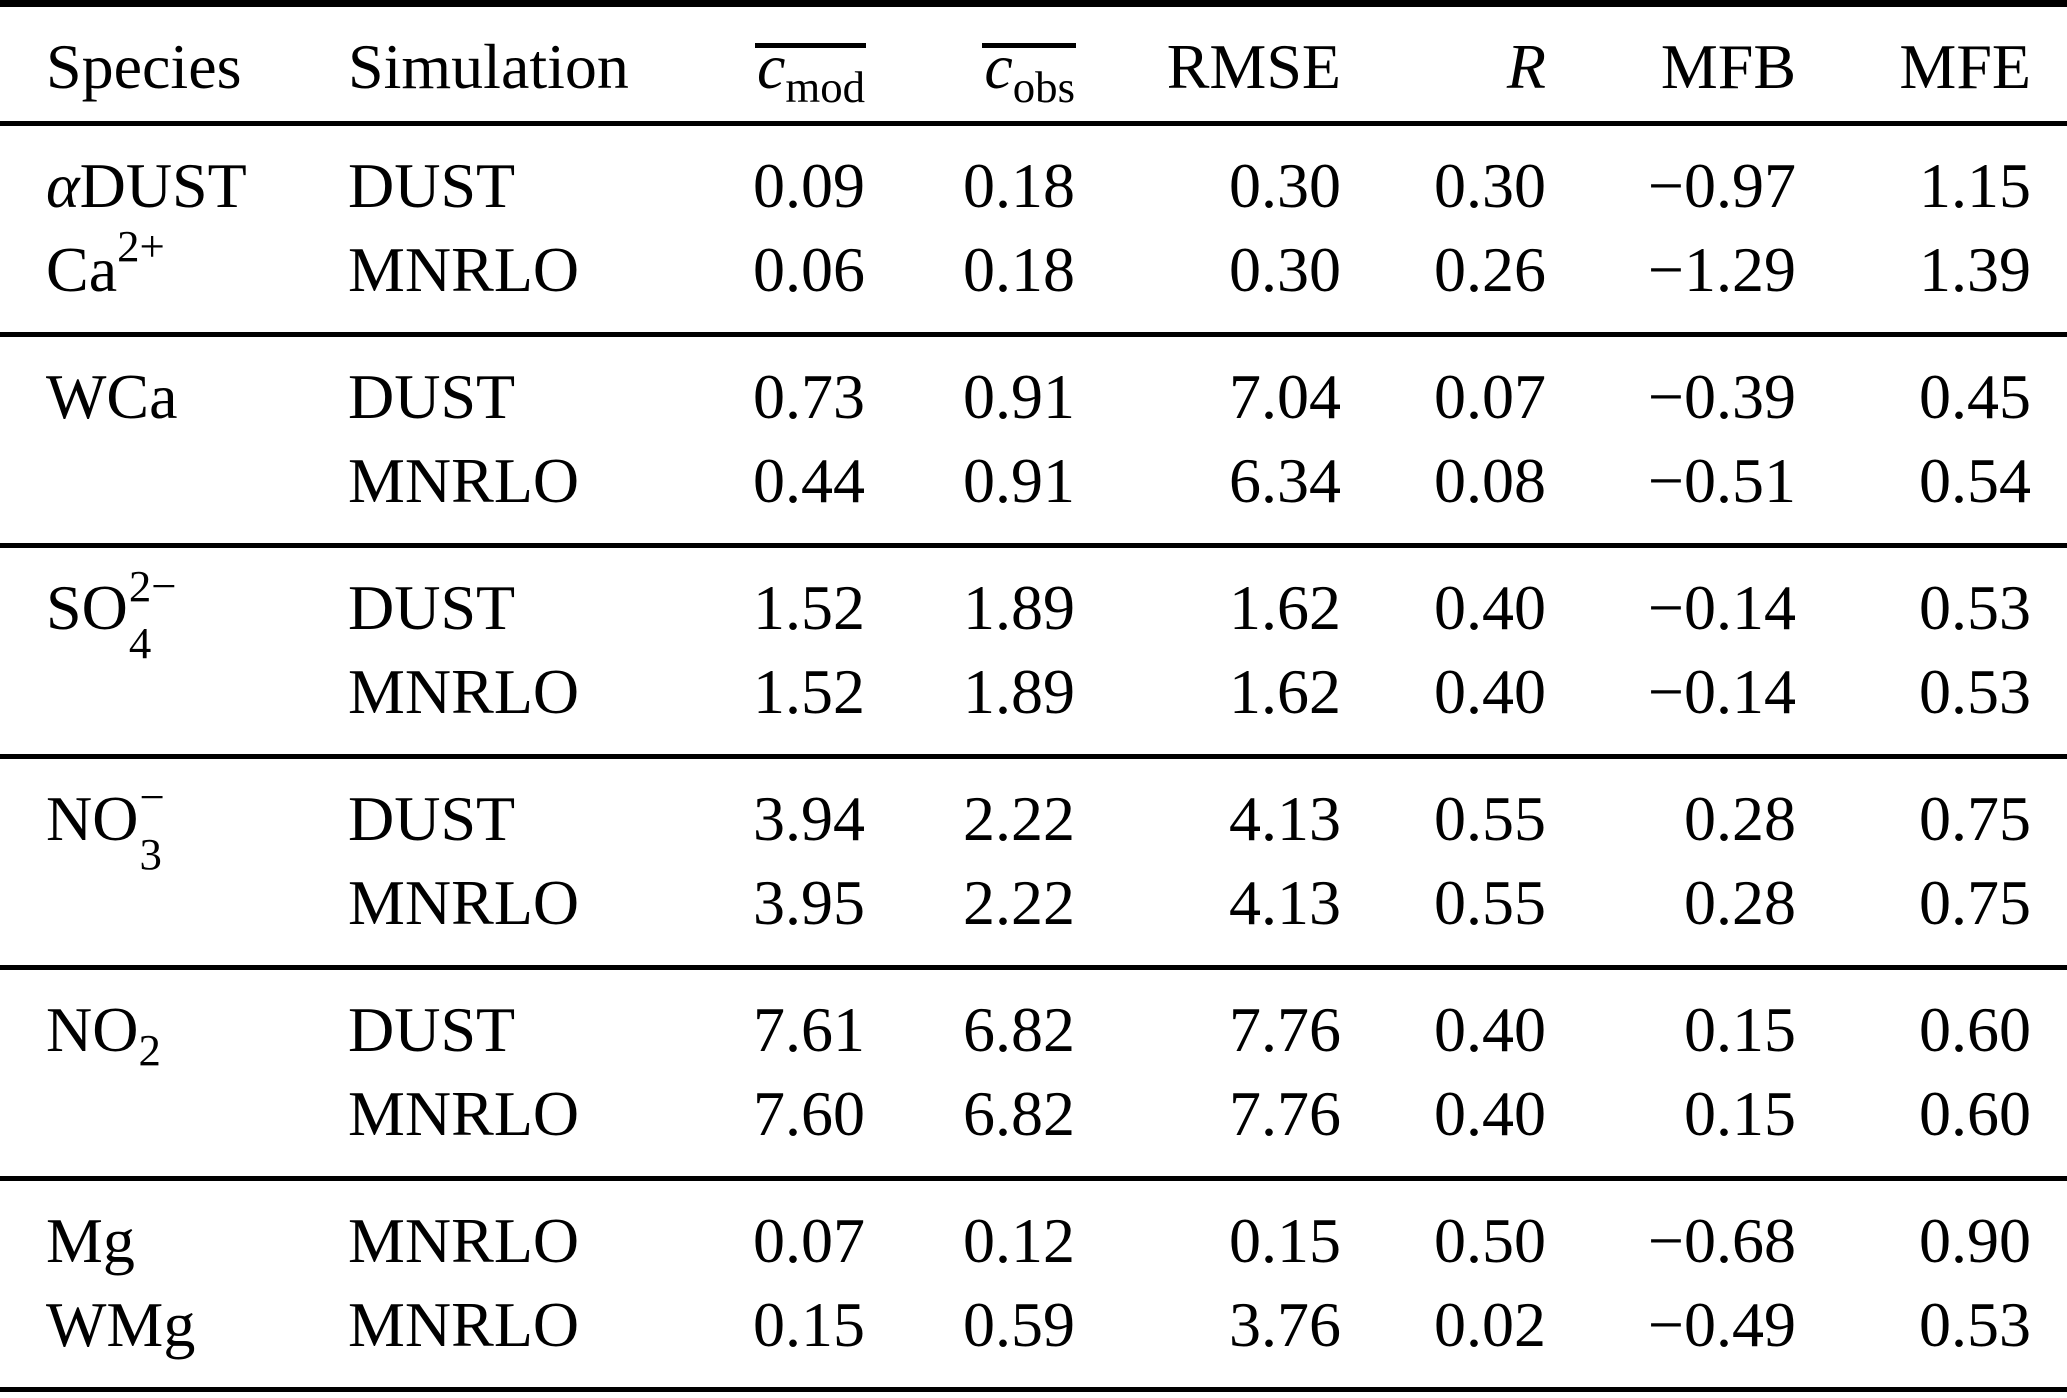 This screenshot has height=1398, width=2067. Describe the element at coordinates (1019, 1029) in the screenshot. I see `value-cell-cobs: 6.82` at that location.